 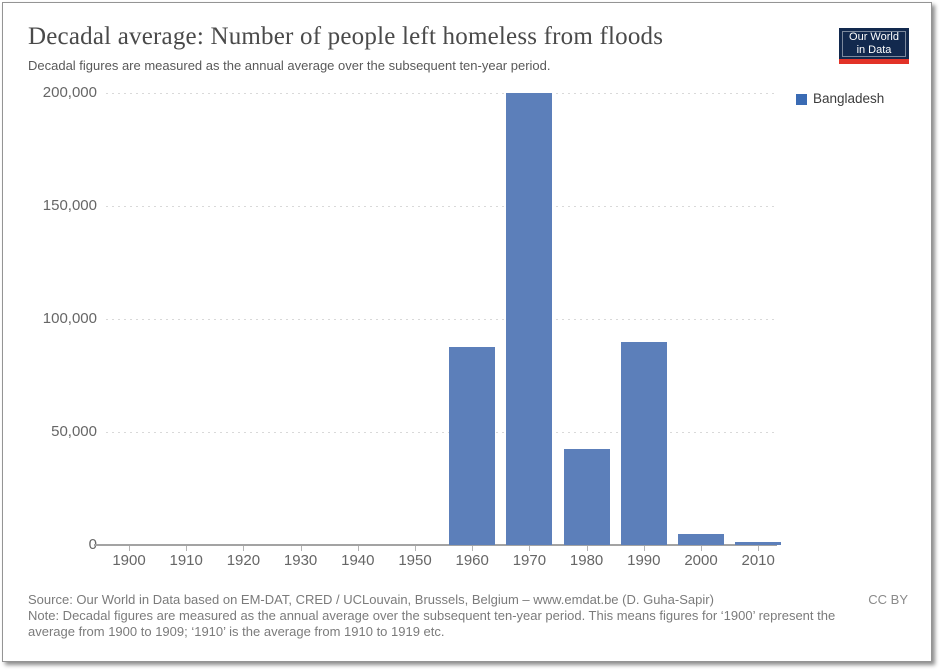 I want to click on bar-2000, so click(x=701, y=539).